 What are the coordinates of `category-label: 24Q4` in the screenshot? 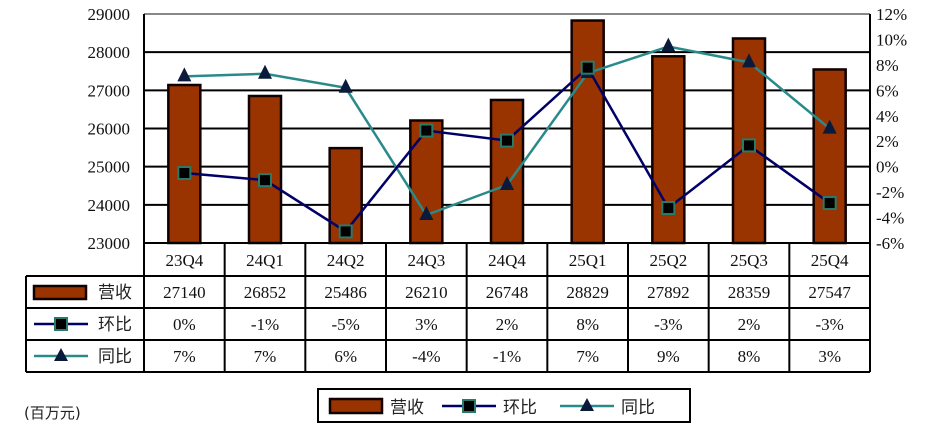 It's located at (507, 260).